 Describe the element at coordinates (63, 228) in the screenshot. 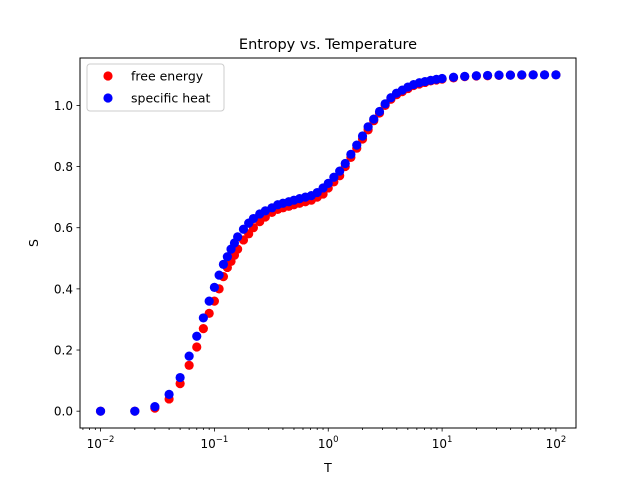

I see `y-tick-label: 0.6` at that location.